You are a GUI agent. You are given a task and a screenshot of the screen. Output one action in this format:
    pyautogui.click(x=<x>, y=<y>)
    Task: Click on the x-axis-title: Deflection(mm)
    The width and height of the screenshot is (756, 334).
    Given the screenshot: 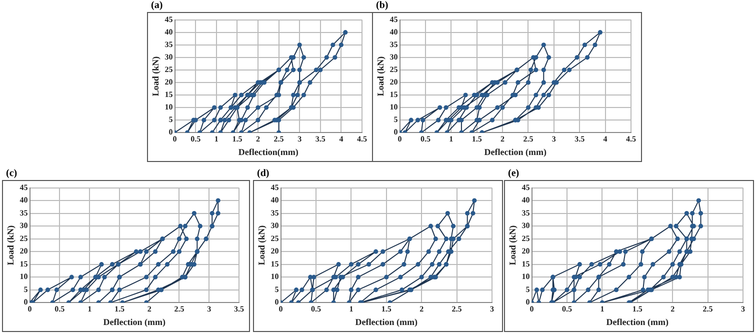 What is the action you would take?
    pyautogui.click(x=268, y=151)
    